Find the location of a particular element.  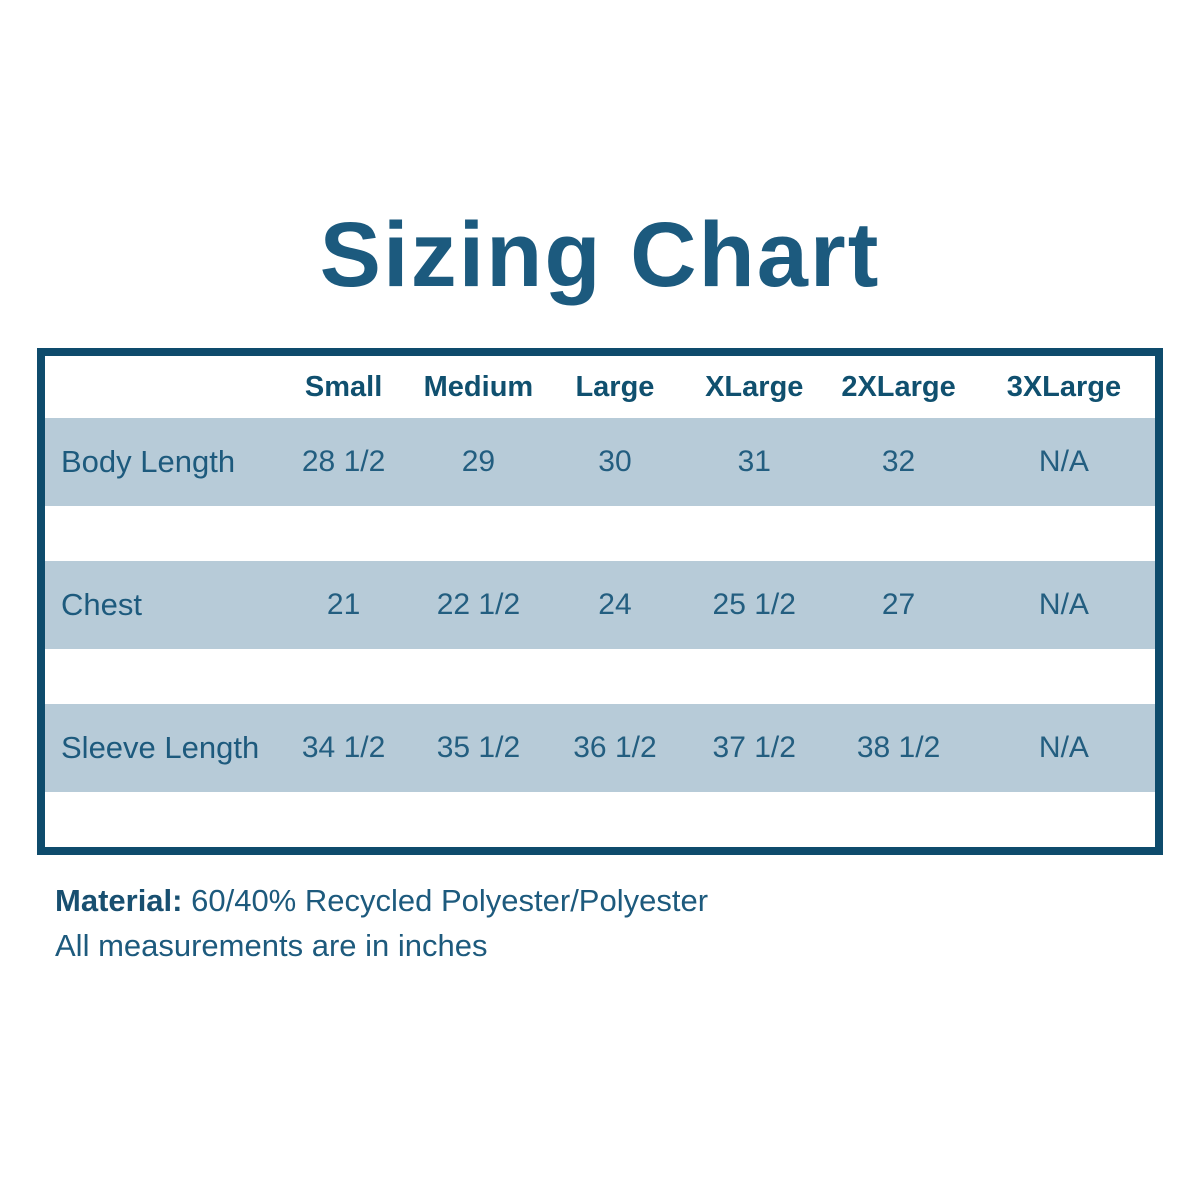

size-value-cell: 28 1/2 is located at coordinates (343, 461).